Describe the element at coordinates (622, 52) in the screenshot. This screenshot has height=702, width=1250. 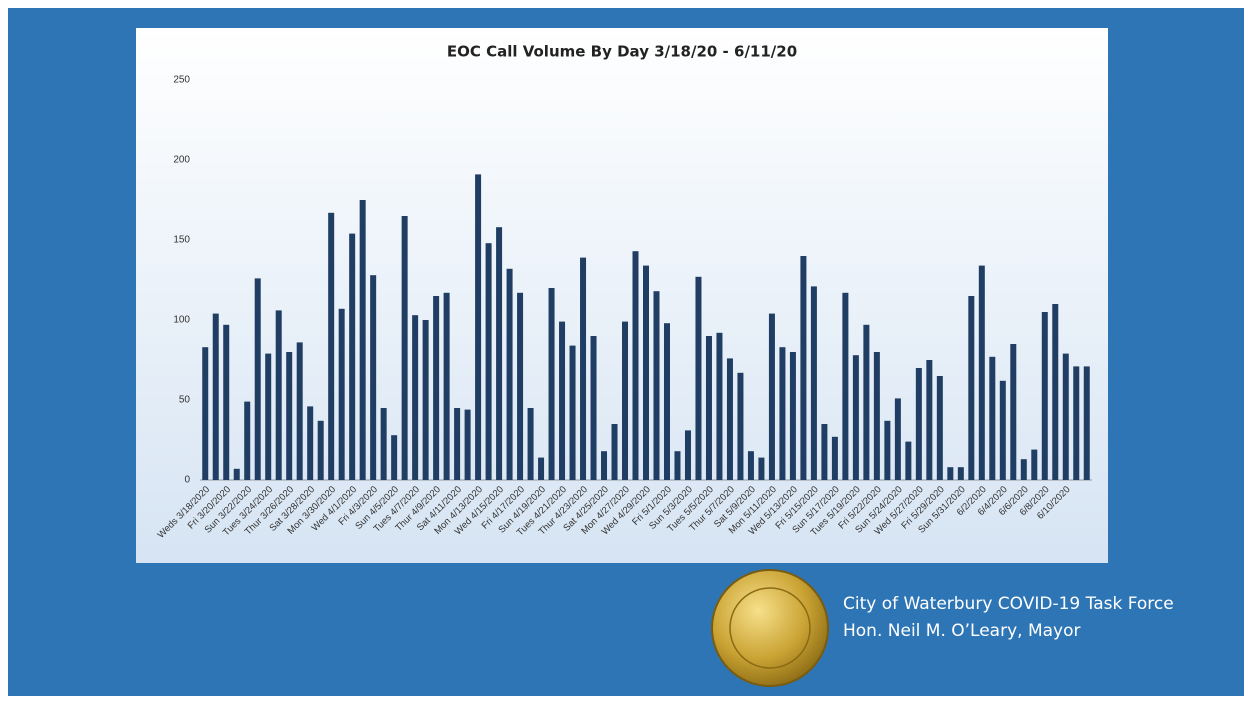
I see `chart-title: EOC Call Volume By Day 3/18/20 - 6/11/20` at that location.